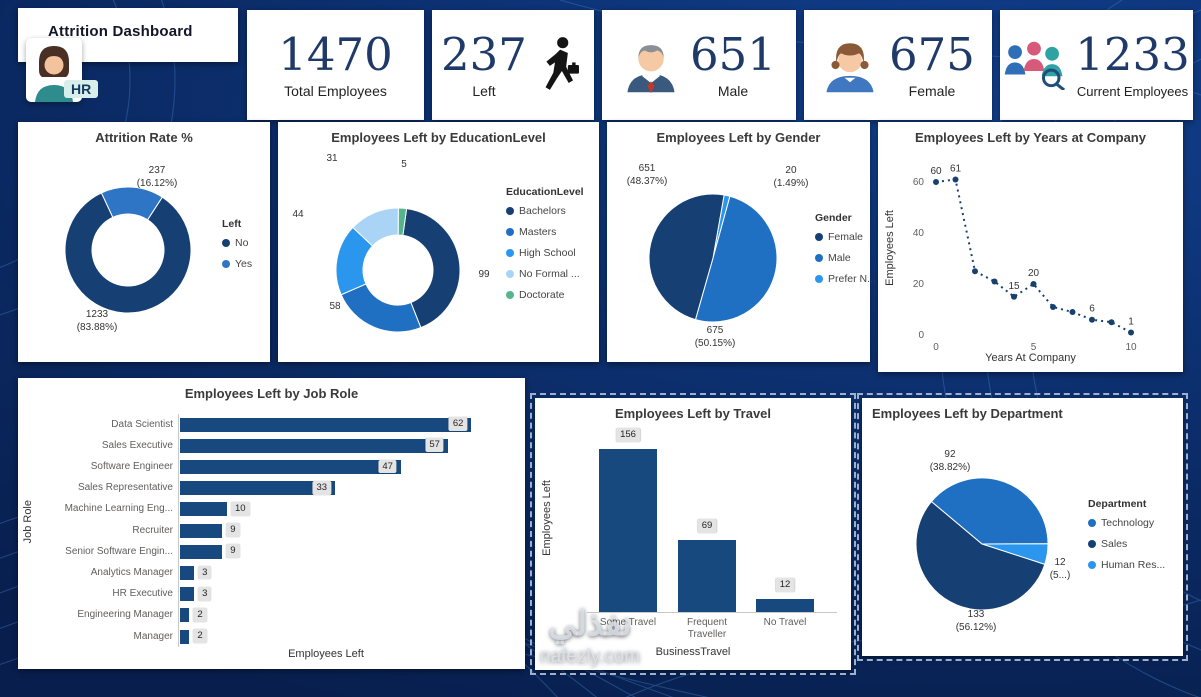 This screenshot has height=697, width=1201. I want to click on kpi-total-employees: 1470 Total Employees, so click(335, 65).